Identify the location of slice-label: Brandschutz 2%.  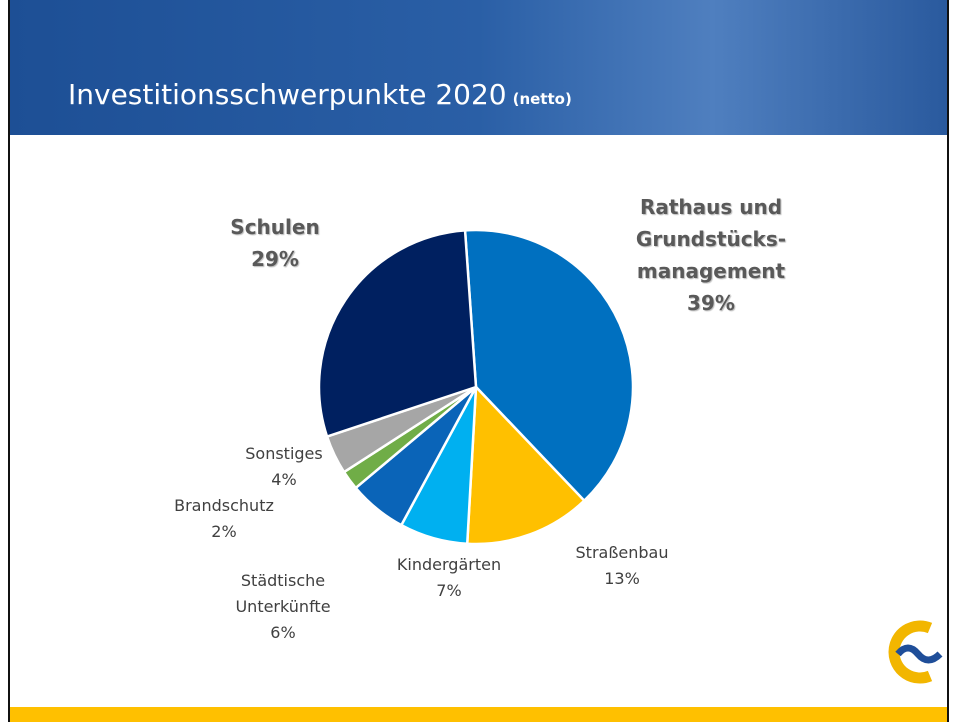
(224, 519).